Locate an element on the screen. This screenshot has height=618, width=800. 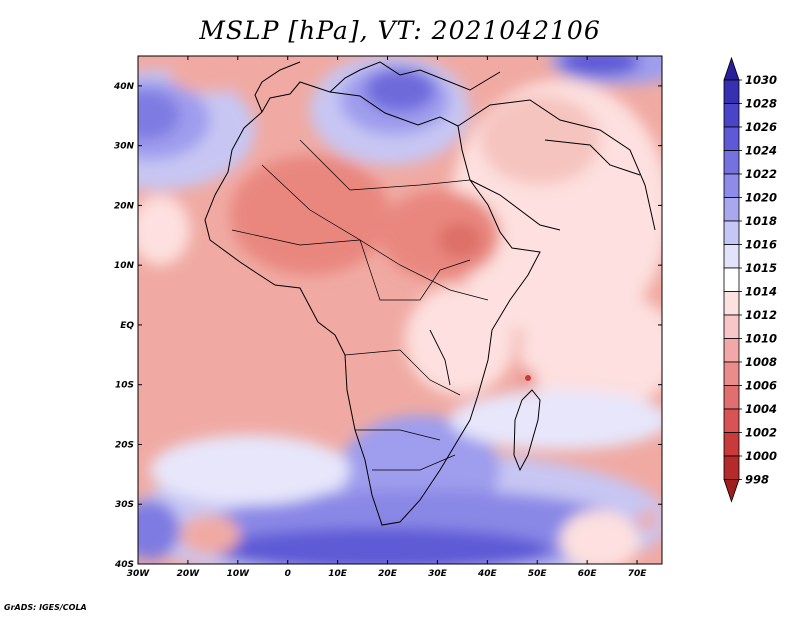
lat-tick-label: 10N is located at coordinates (124, 266).